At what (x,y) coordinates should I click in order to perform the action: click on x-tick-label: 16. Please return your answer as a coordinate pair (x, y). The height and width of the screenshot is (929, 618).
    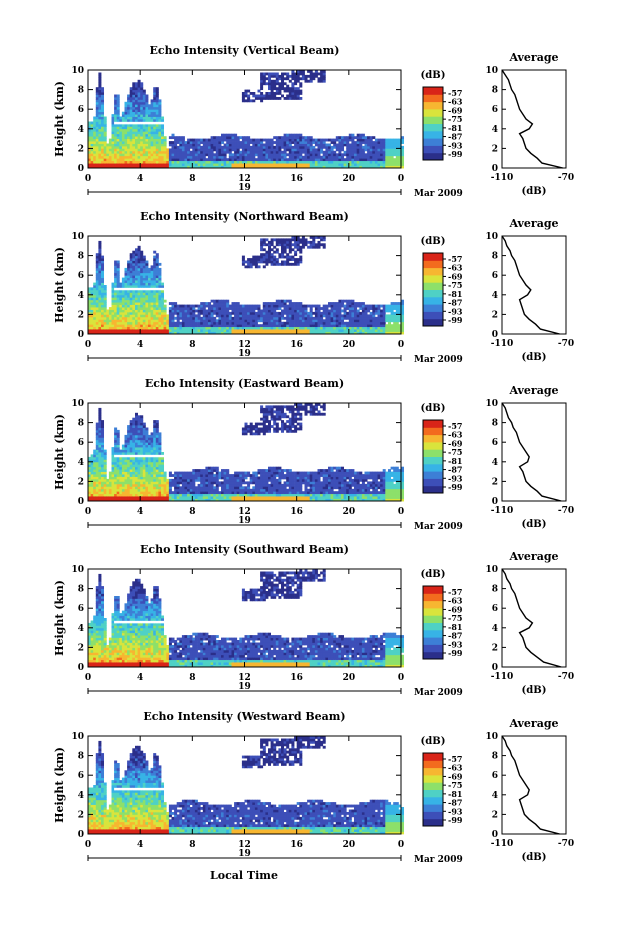
    Looking at the image, I should click on (296, 345).